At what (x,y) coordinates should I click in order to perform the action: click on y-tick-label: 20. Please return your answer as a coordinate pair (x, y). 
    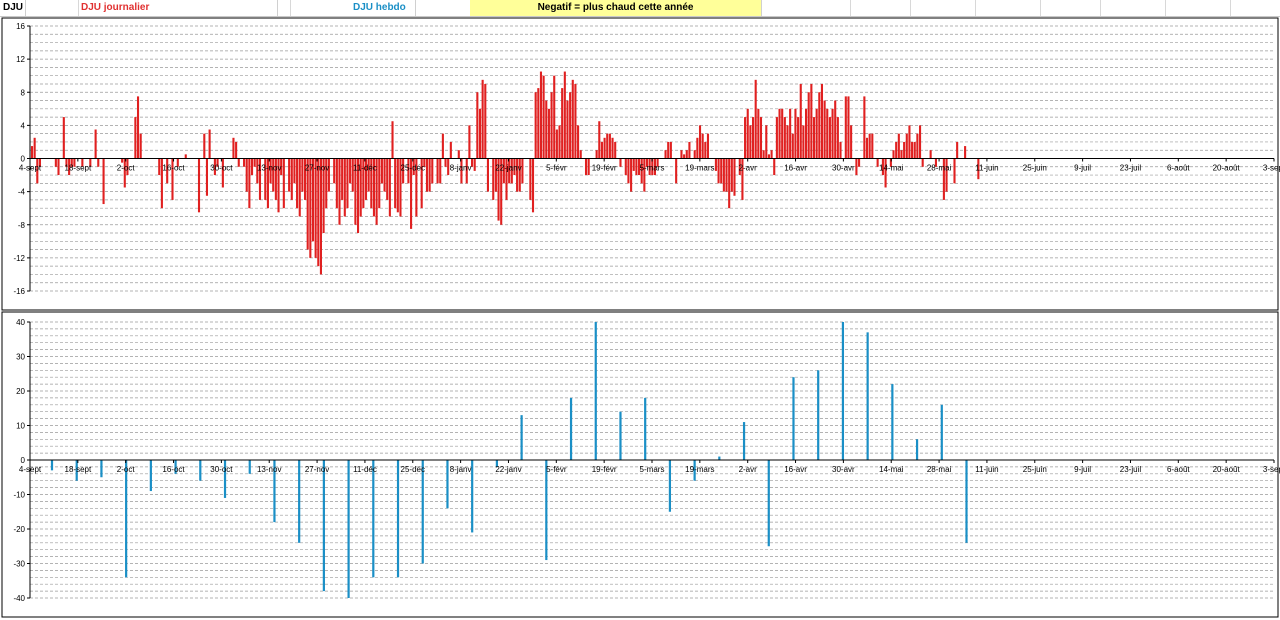
    Looking at the image, I should click on (20, 391).